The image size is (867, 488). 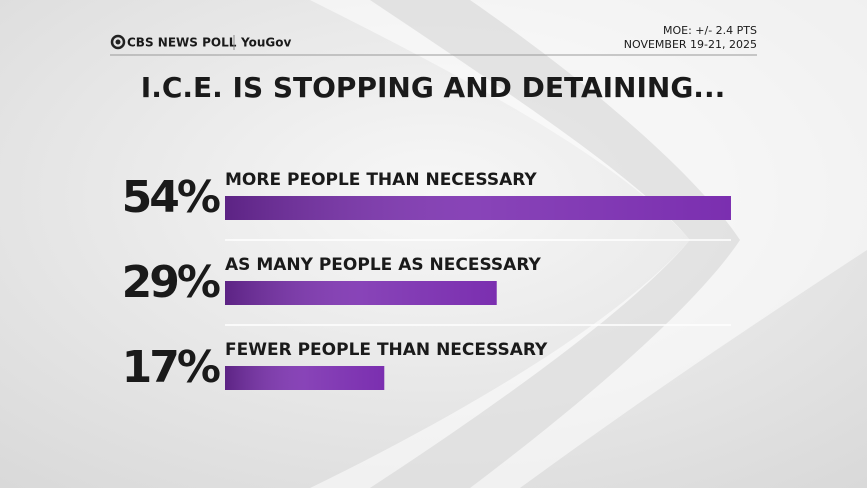 I want to click on partner: YouGov, so click(x=265, y=43).